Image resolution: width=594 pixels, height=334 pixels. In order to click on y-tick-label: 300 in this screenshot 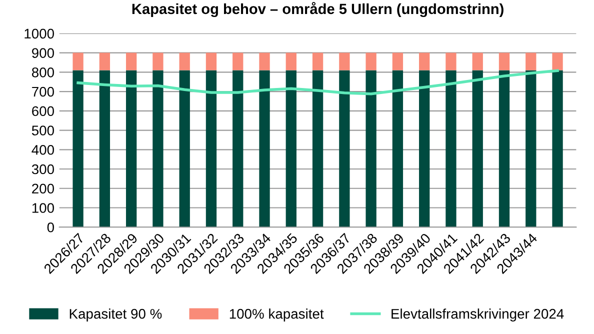, I will do `click(43, 169)`.